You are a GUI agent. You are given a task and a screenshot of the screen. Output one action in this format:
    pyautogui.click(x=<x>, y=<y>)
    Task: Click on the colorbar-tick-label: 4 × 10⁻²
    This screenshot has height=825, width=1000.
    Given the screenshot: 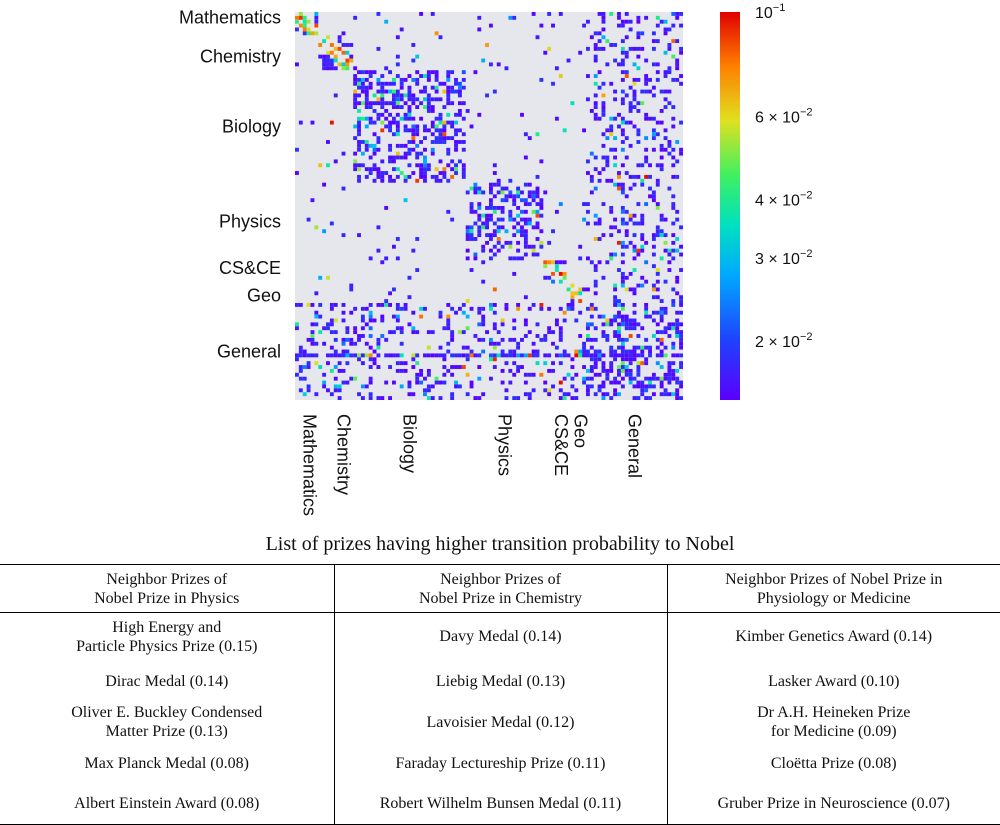 What is the action you would take?
    pyautogui.click(x=783, y=199)
    